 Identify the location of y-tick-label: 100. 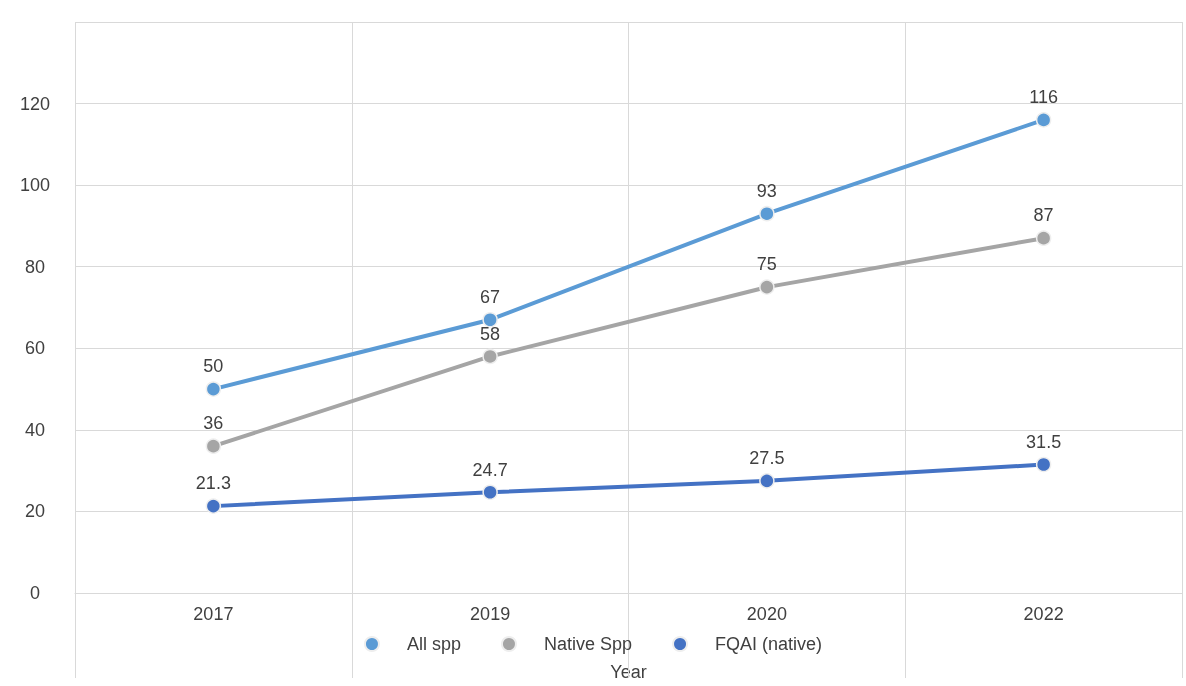
(35, 185).